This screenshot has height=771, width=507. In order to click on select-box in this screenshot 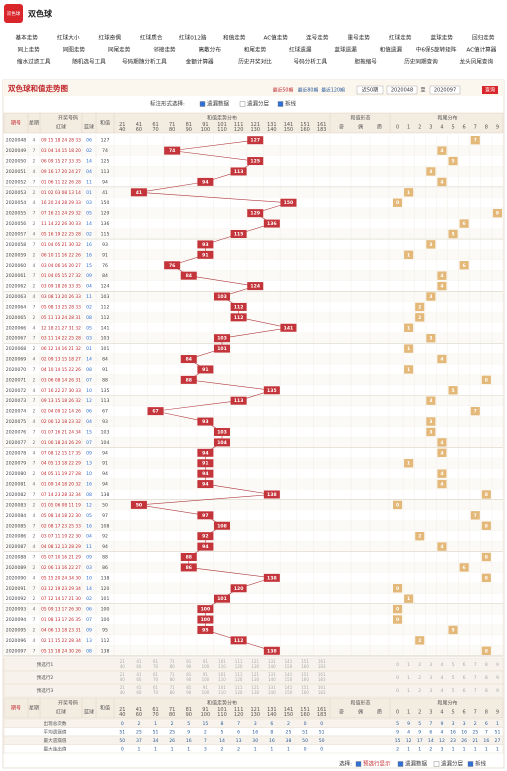, I will do `click(370, 90)`.